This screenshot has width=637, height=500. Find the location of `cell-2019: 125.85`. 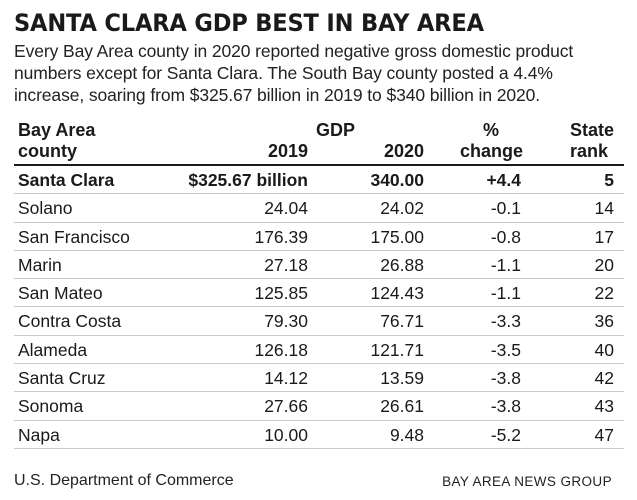

cell-2019: 125.85 is located at coordinates (281, 293).